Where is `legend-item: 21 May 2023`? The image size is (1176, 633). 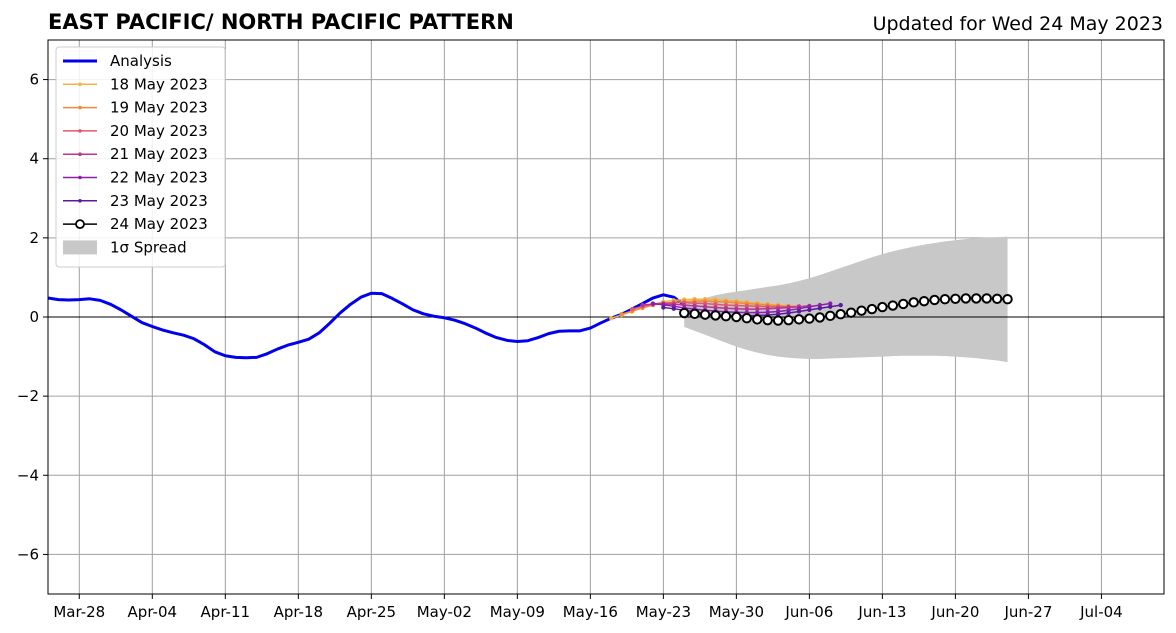 legend-item: 21 May 2023 is located at coordinates (135, 154).